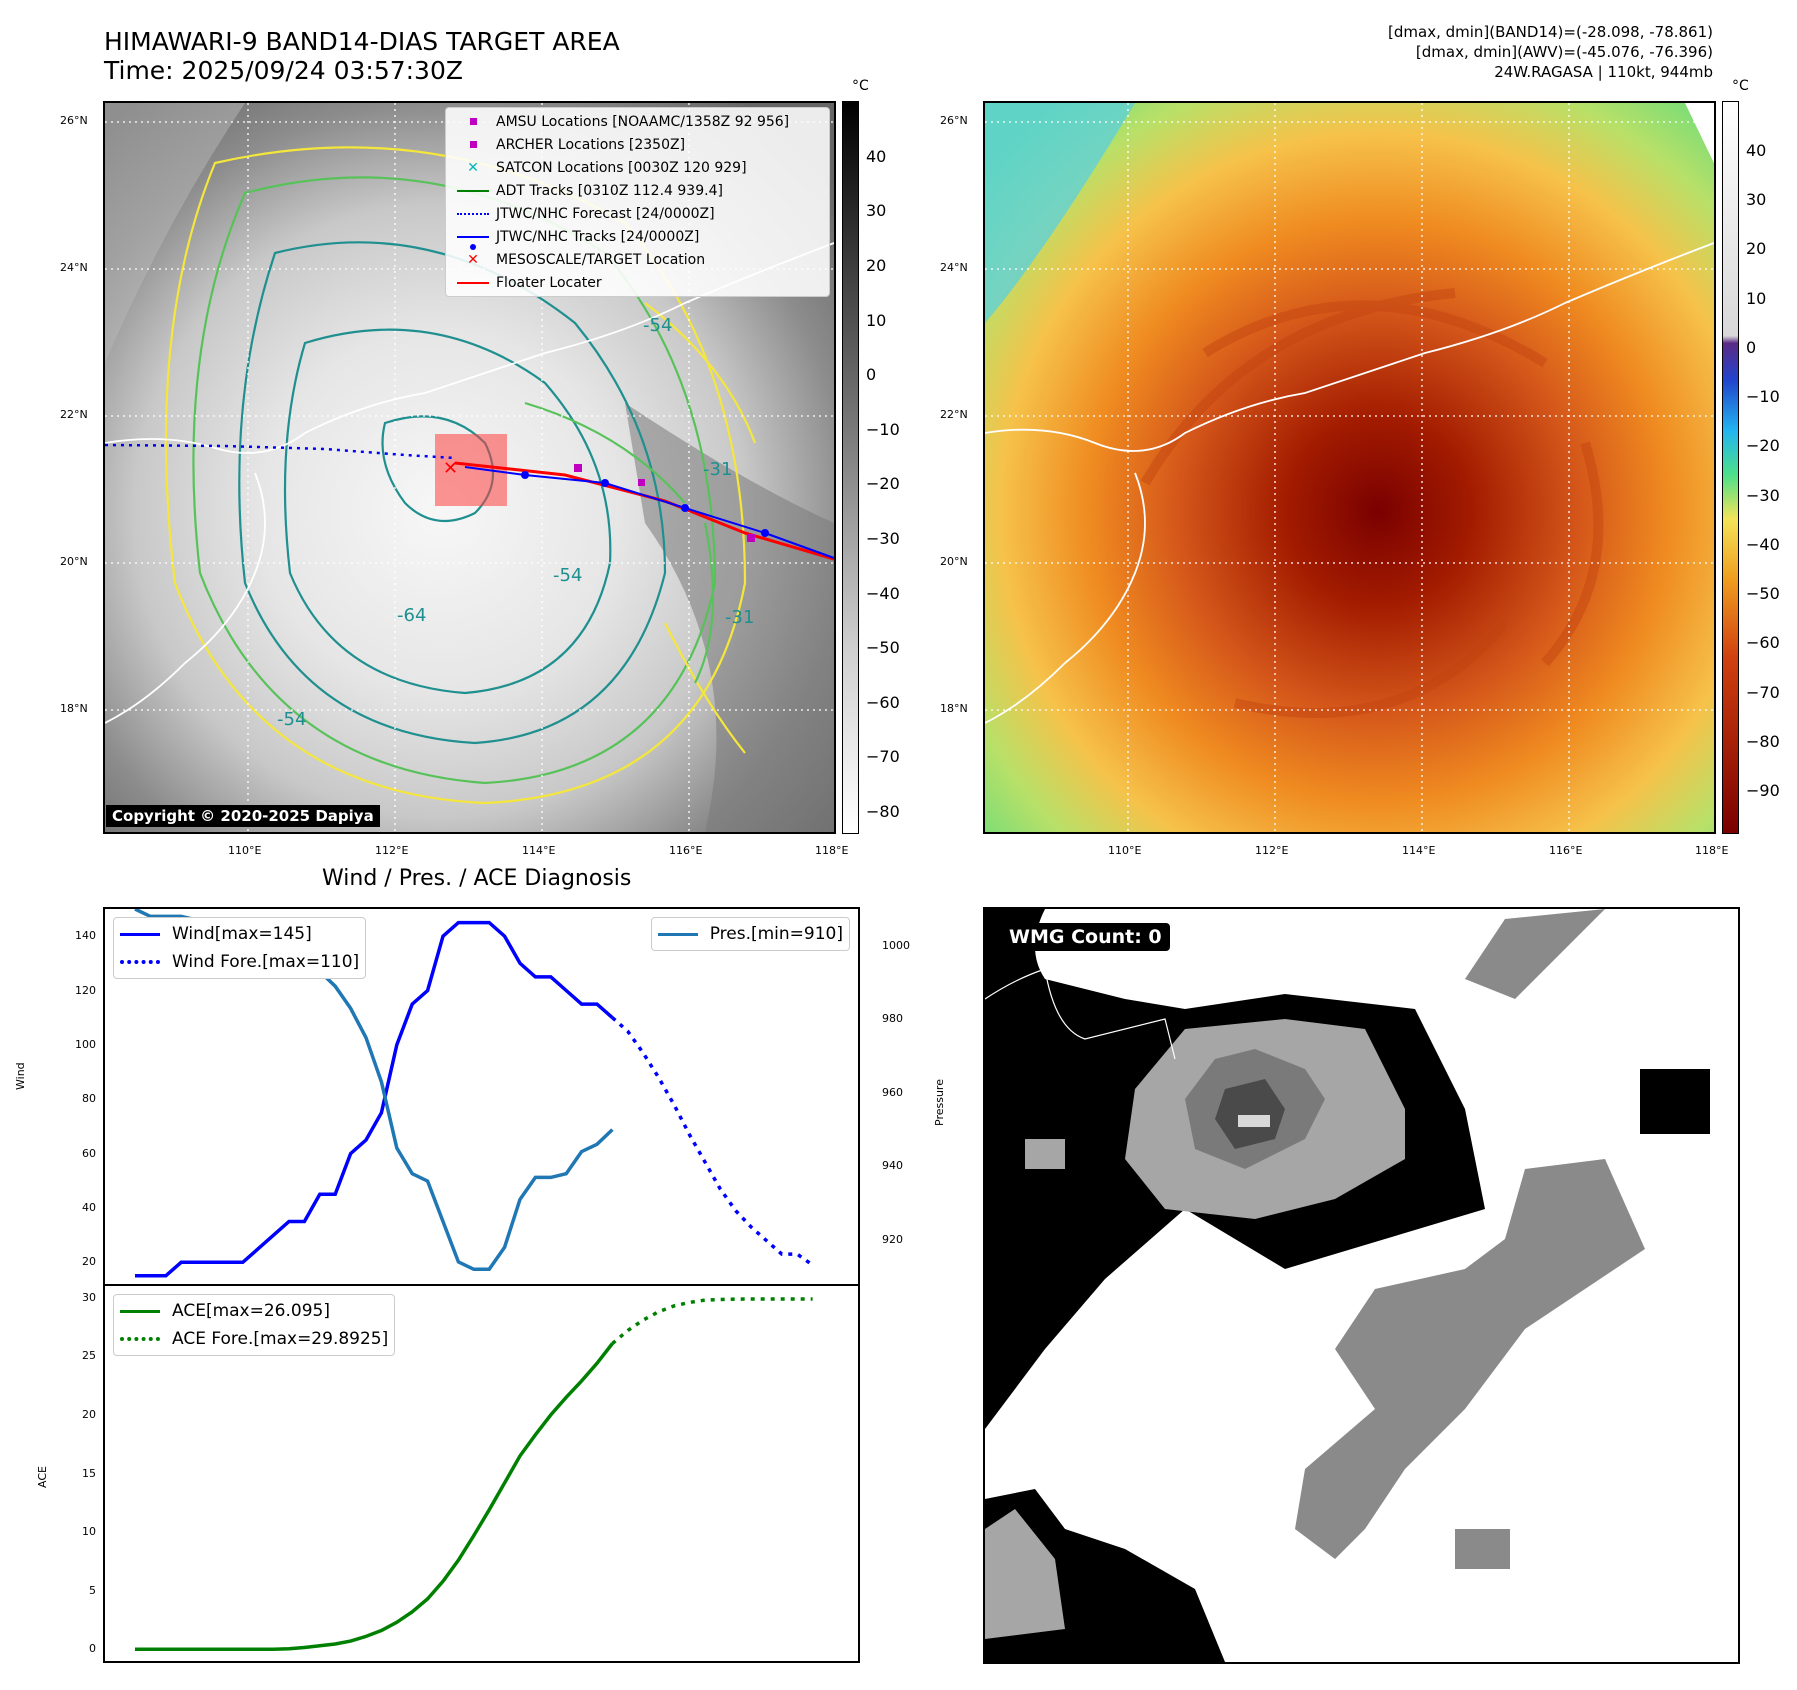 The image size is (1797, 1690). I want to click on legend-item: ADT Tracks [0310Z 112.4 939.4], so click(637, 190).